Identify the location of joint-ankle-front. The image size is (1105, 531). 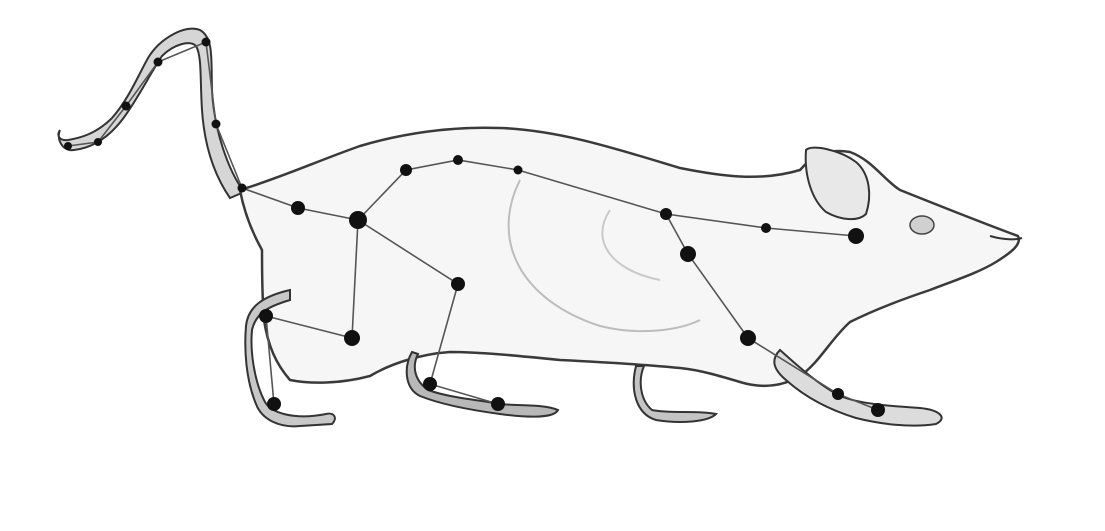
(430, 384).